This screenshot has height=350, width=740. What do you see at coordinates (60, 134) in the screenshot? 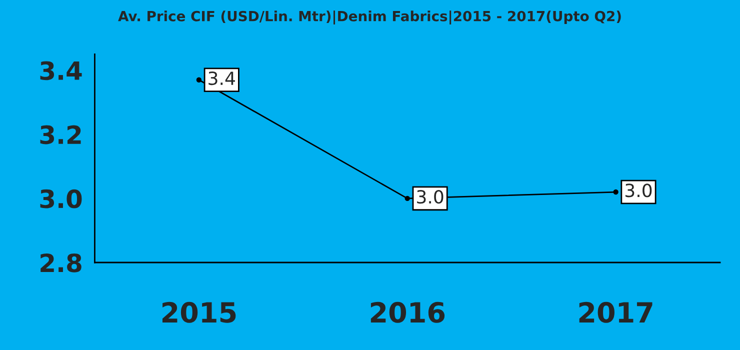
I see `y-tick-label: 3.2` at bounding box center [60, 134].